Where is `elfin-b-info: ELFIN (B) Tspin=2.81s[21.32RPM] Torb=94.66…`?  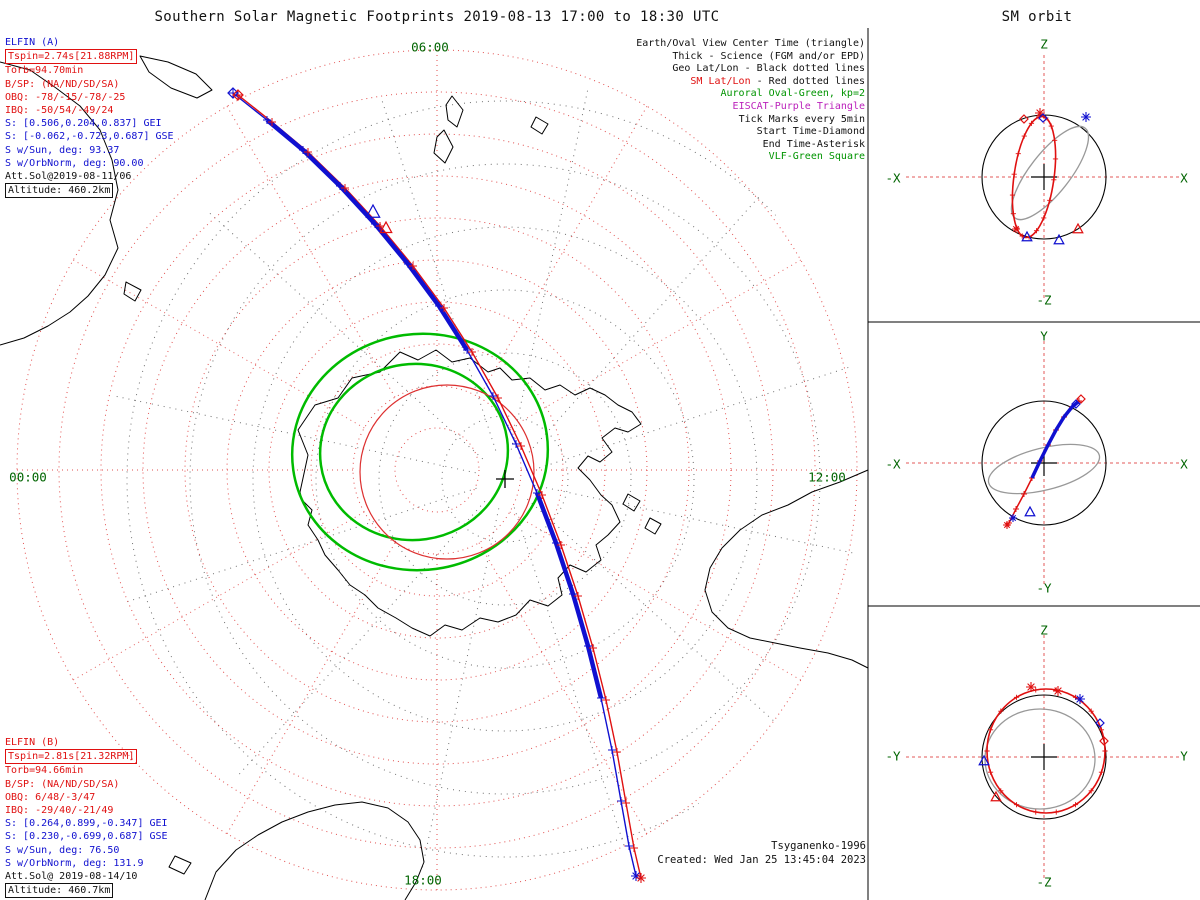 elfin-b-info: ELFIN (B) Tspin=2.81s[21.32RPM] Torb=94.66… is located at coordinates (86, 817).